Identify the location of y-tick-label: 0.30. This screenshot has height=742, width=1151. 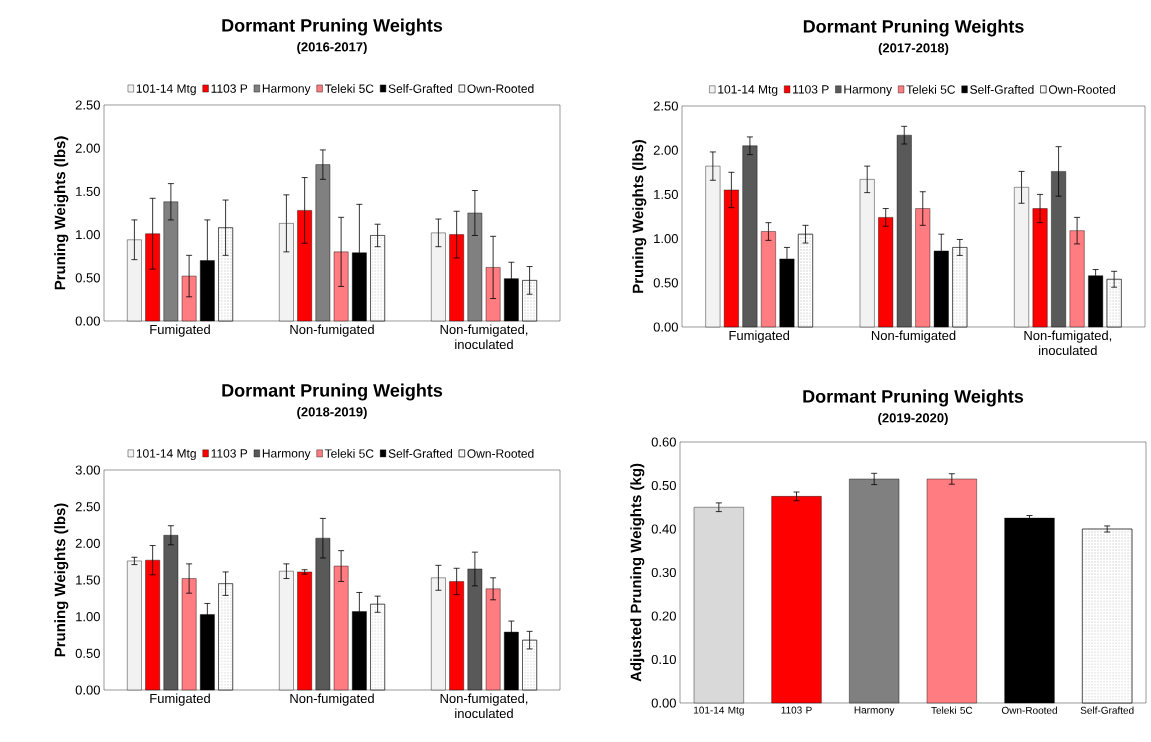
(663, 572).